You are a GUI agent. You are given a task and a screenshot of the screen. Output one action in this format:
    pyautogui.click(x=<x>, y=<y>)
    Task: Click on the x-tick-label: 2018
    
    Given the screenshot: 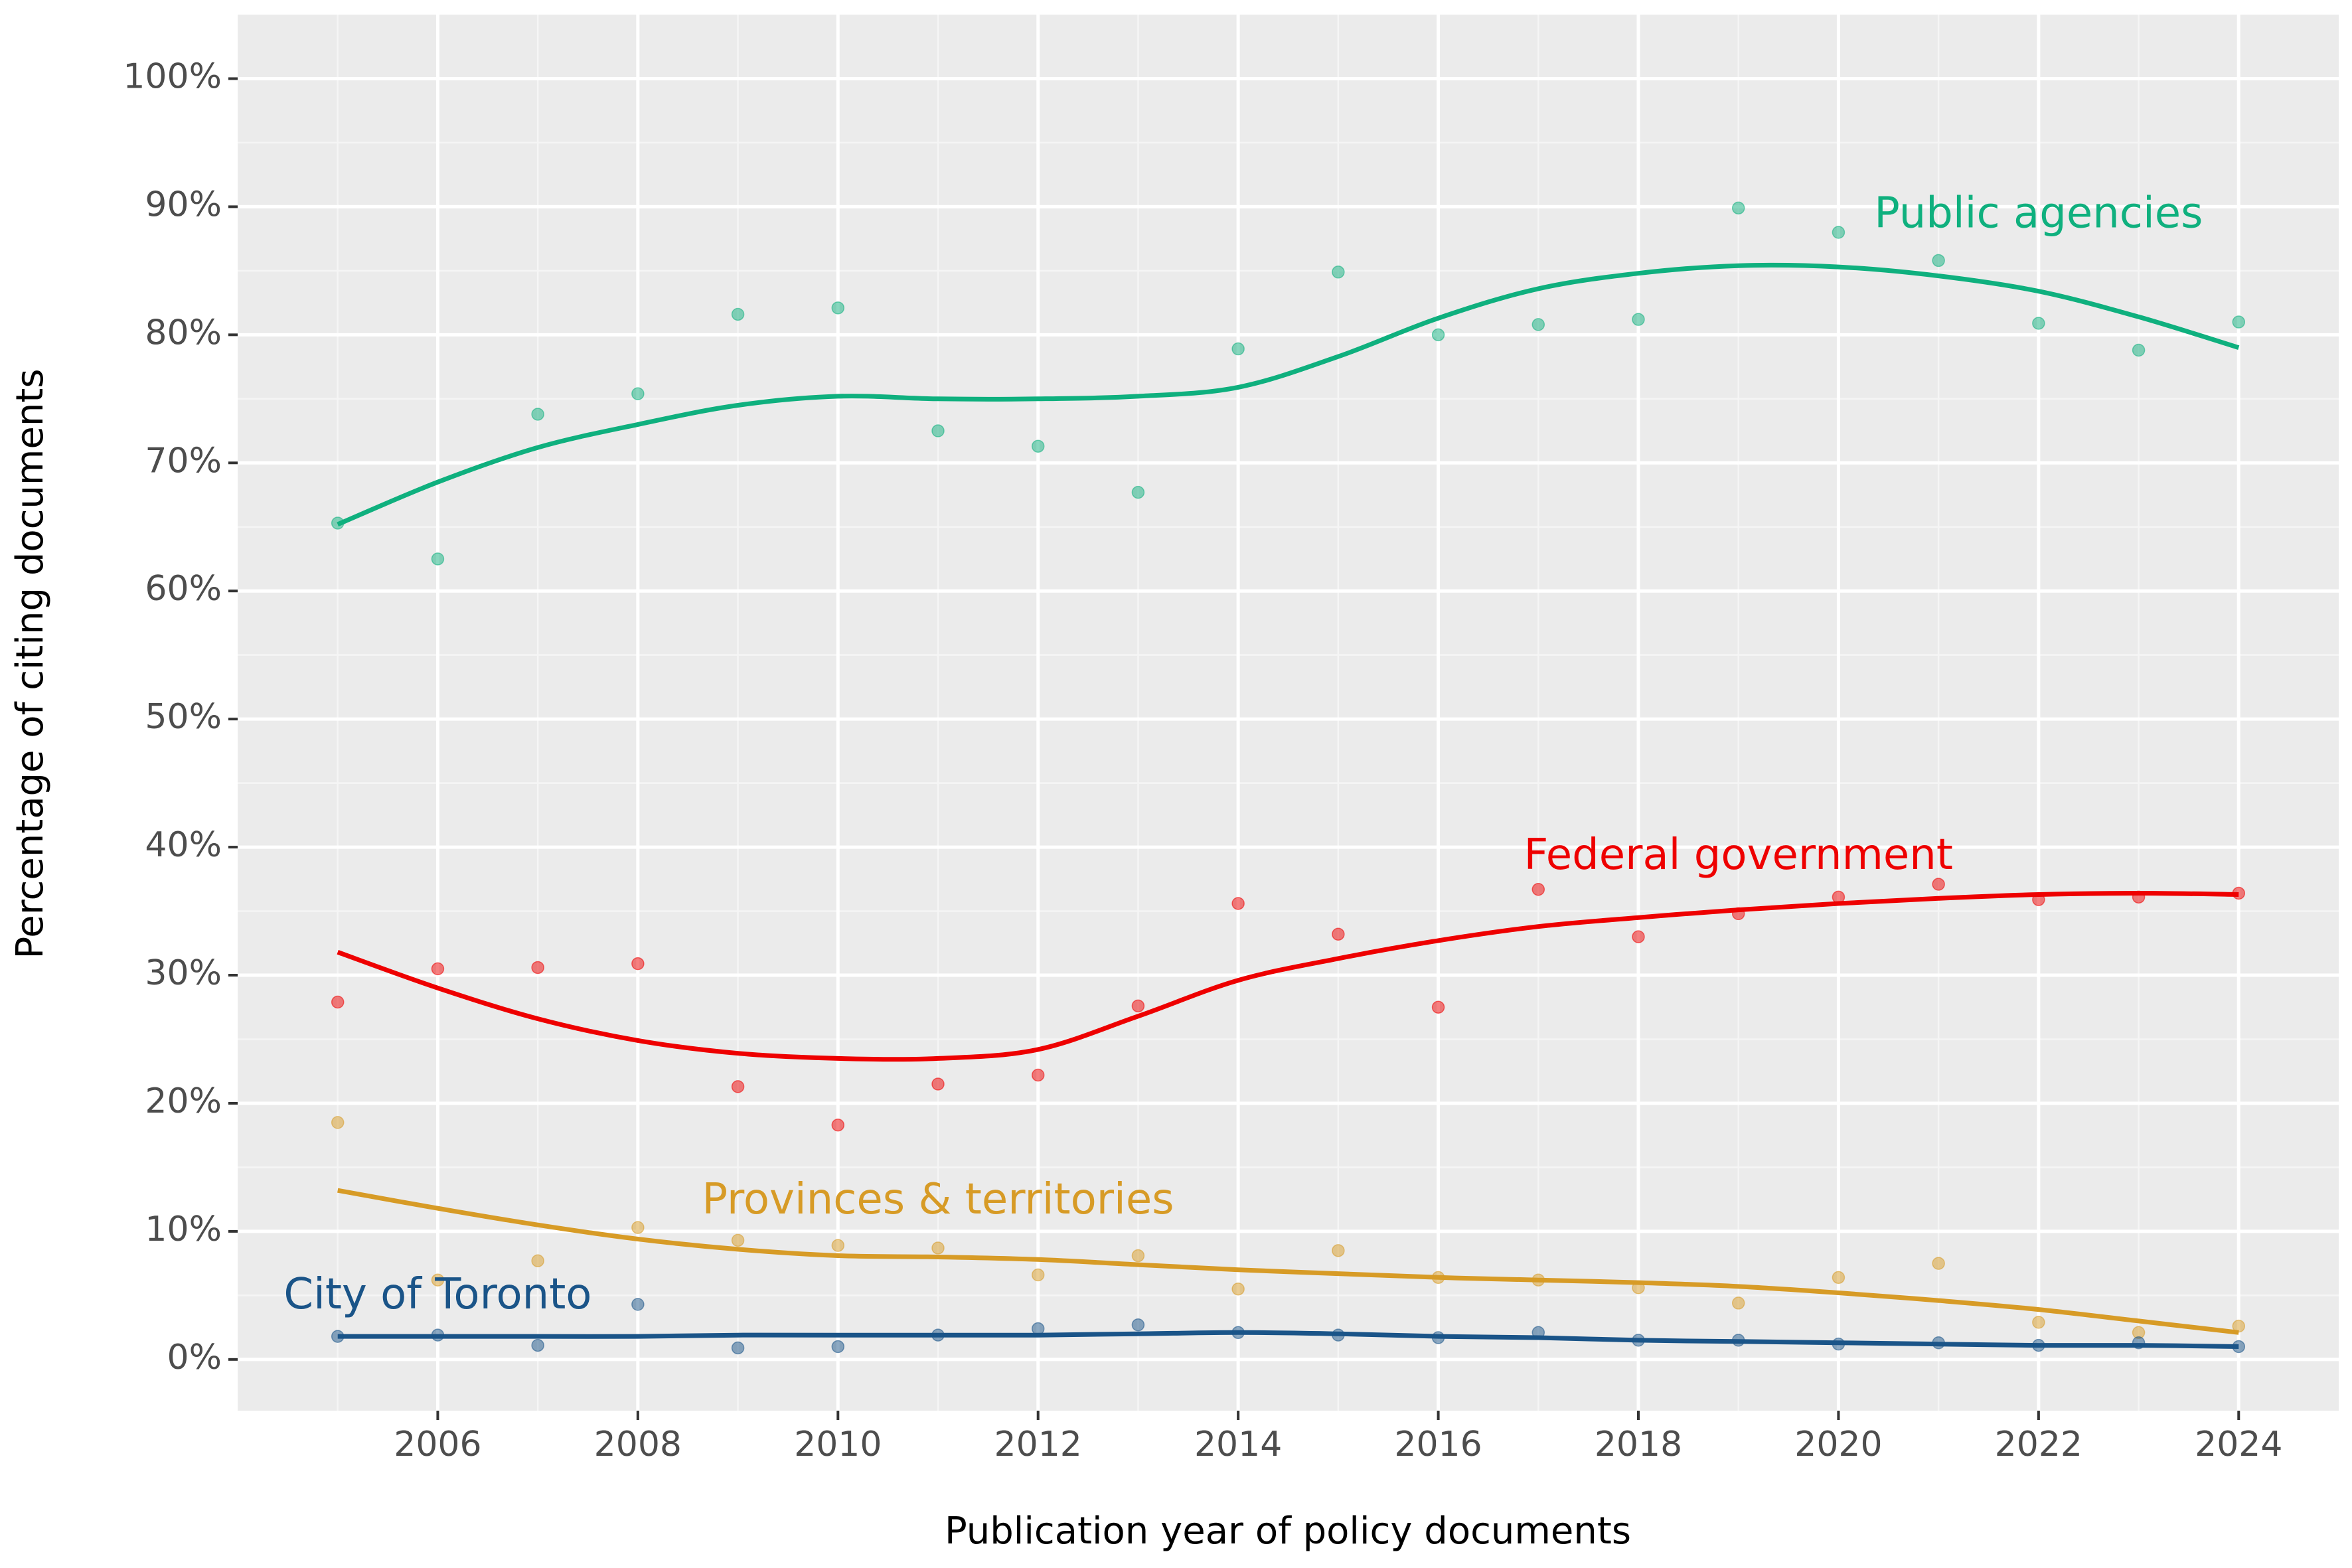 What is the action you would take?
    pyautogui.click(x=1638, y=1445)
    